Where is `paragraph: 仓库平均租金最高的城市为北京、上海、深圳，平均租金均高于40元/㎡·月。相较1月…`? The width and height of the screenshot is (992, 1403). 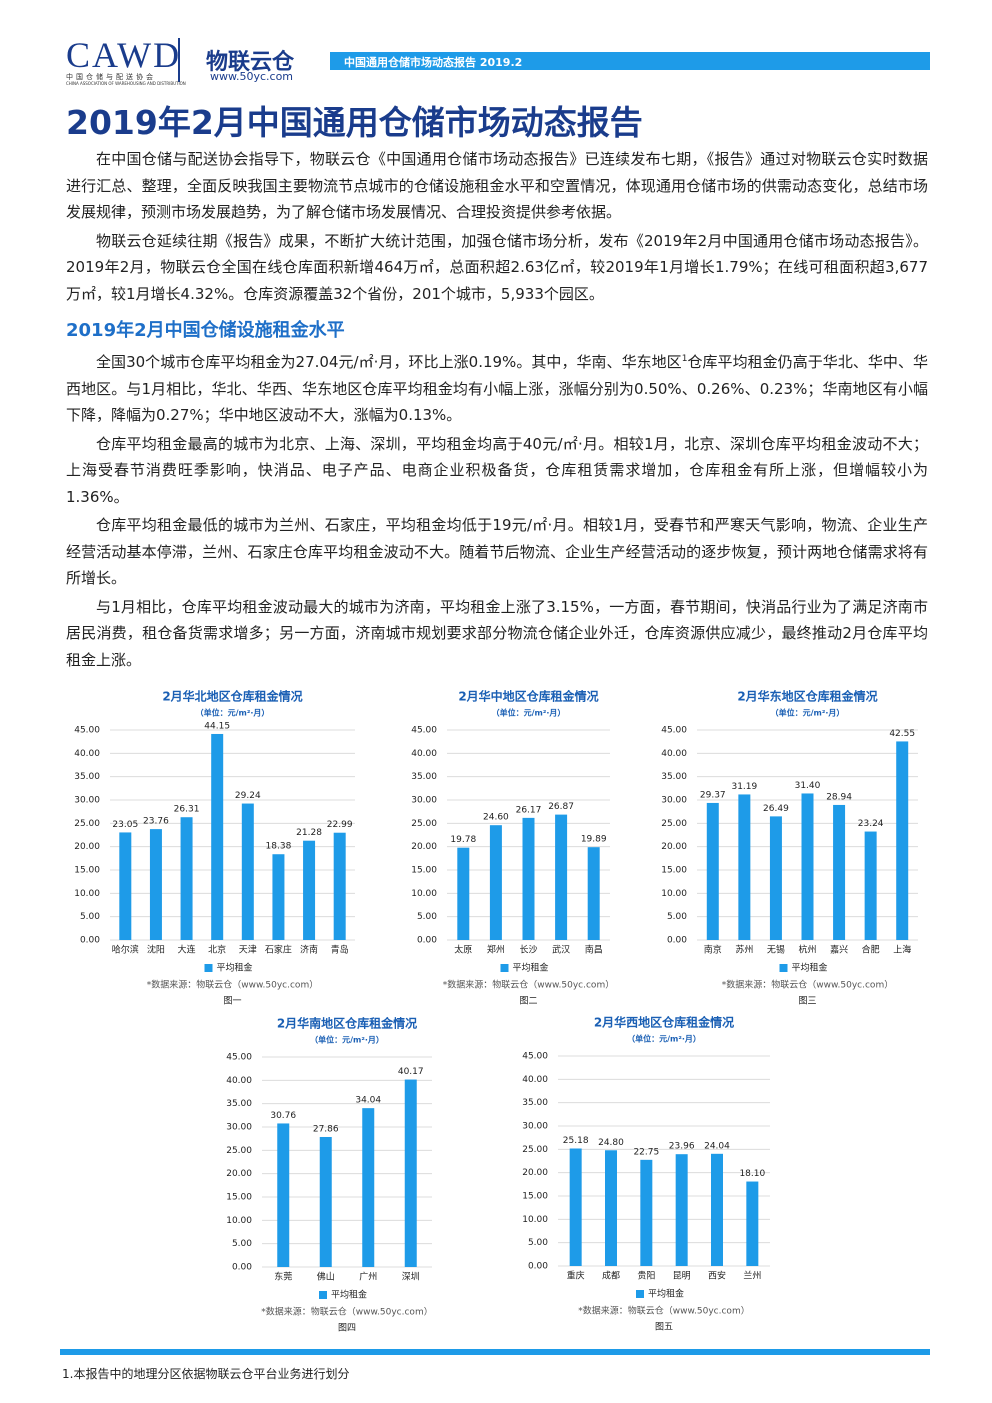 paragraph: 仓库平均租金最高的城市为北京、上海、深圳，平均租金均高于40元/㎡·月。相较1月… is located at coordinates (497, 470).